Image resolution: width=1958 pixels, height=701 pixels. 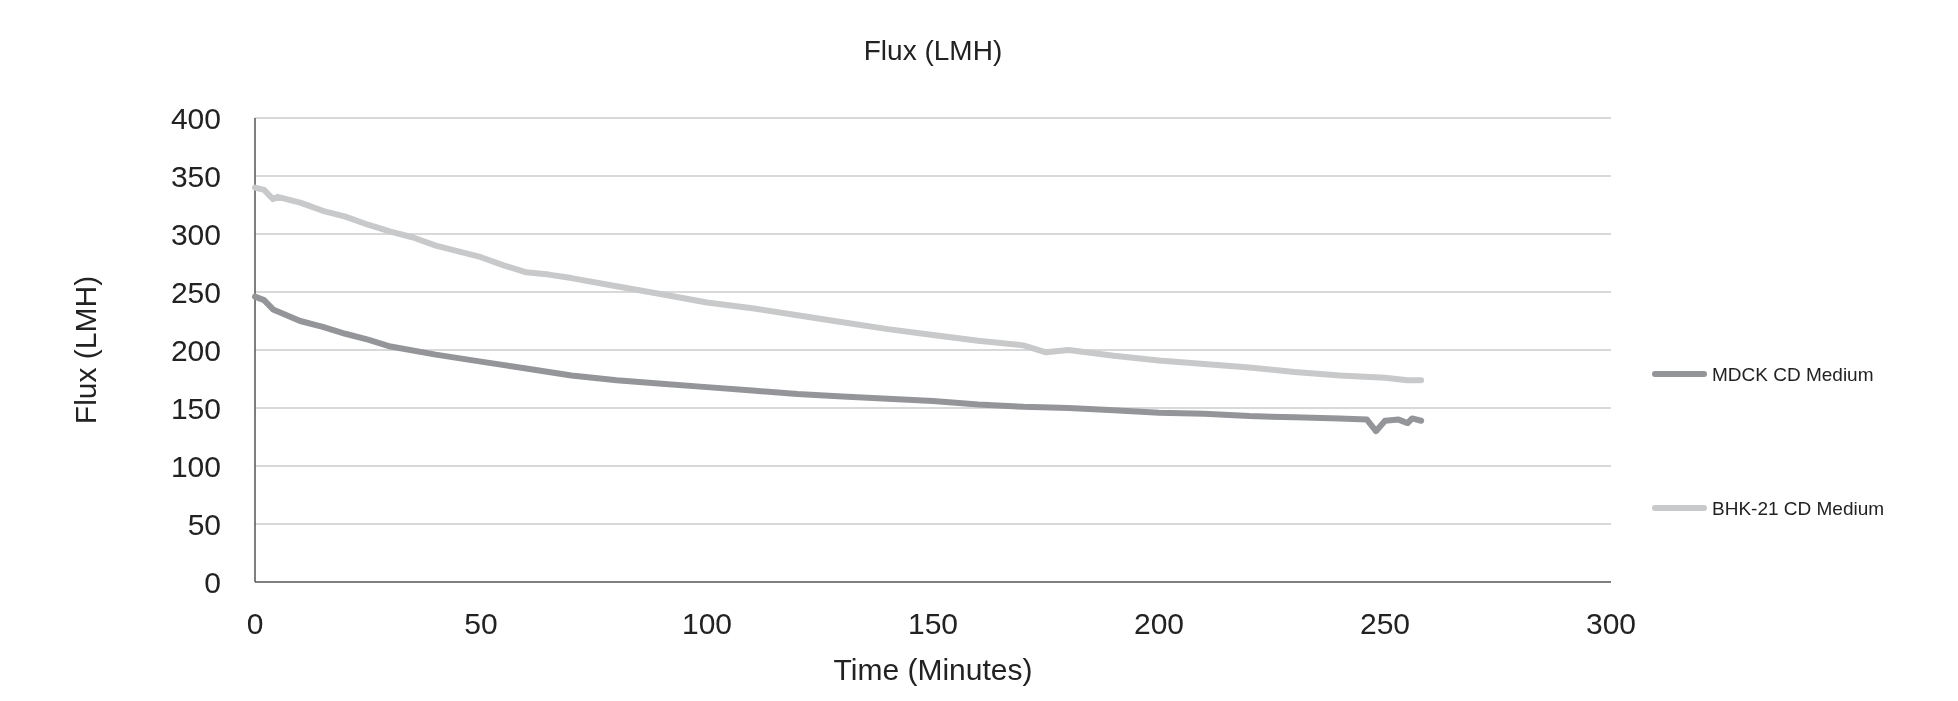 What do you see at coordinates (204, 524) in the screenshot?
I see `y-tick-label: 50` at bounding box center [204, 524].